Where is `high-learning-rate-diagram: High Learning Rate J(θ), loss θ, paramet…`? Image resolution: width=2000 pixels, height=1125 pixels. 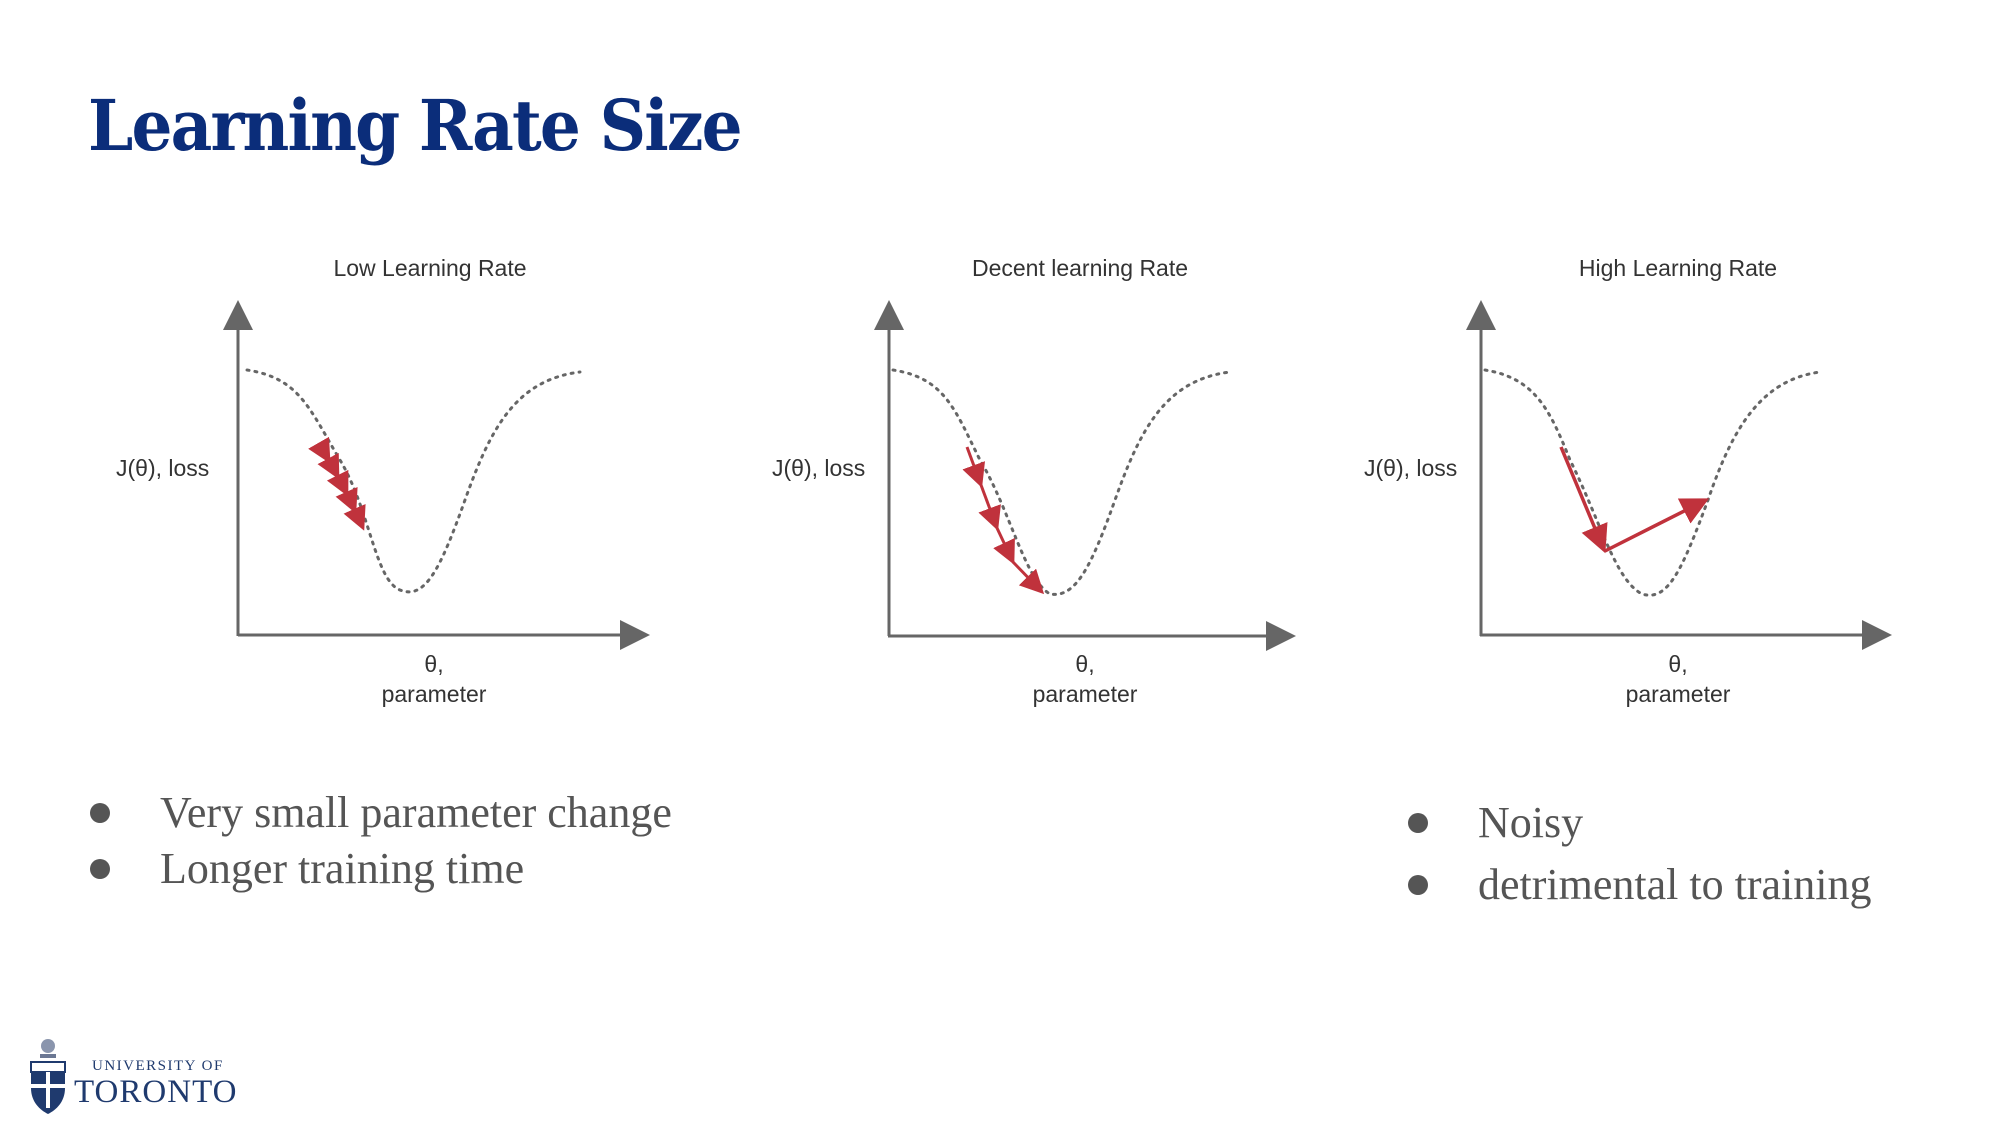
high-learning-rate-diagram: High Learning Rate J(θ), loss θ, paramet… is located at coordinates (1628, 481).